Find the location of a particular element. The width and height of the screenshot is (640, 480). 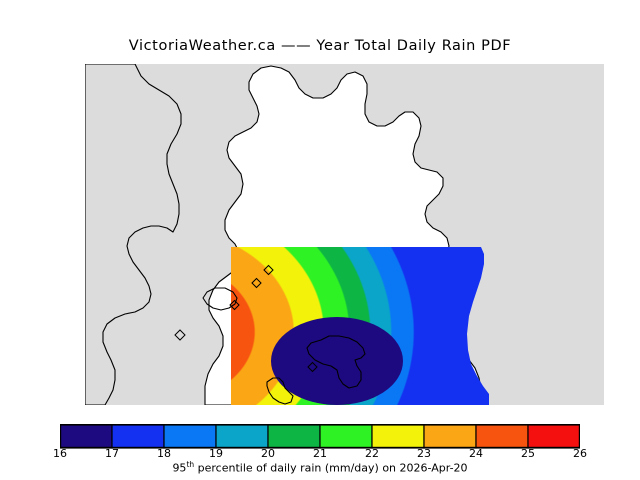

colorbar-svg is located at coordinates (320, 436).